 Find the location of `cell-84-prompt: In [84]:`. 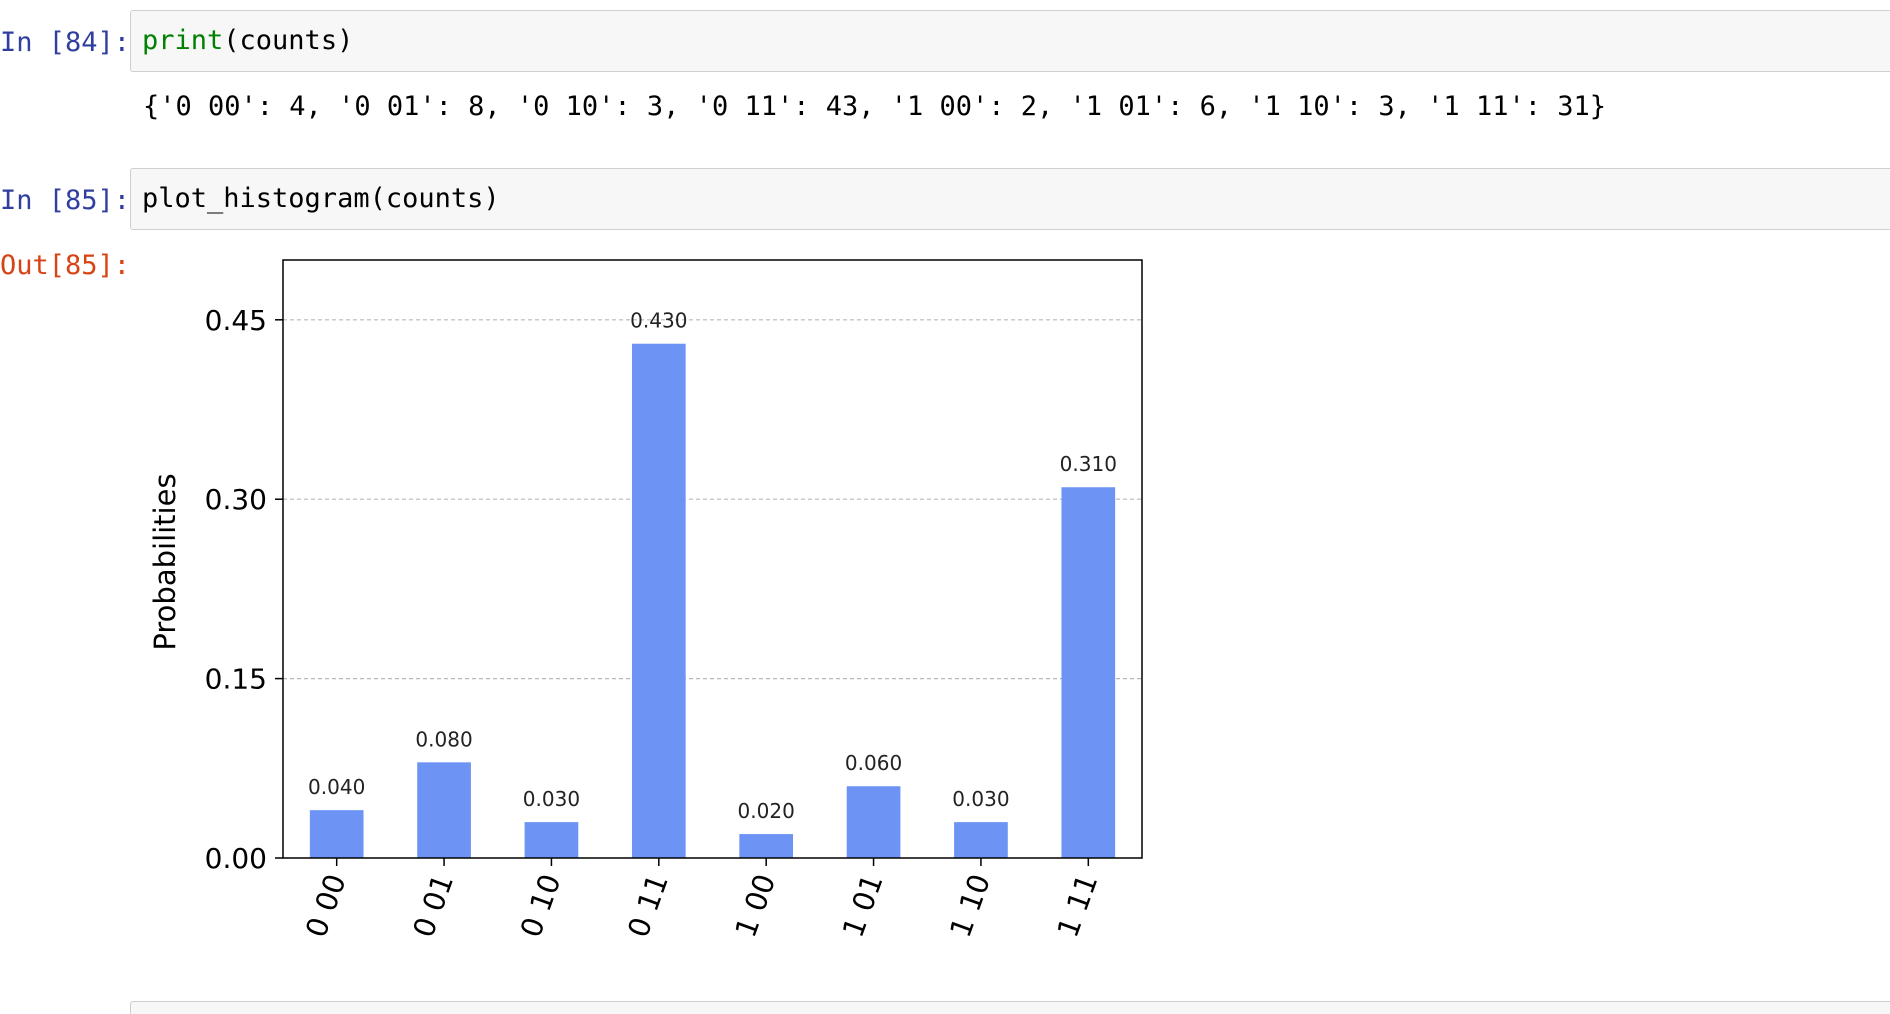

cell-84-prompt: In [84]: is located at coordinates (65, 42).